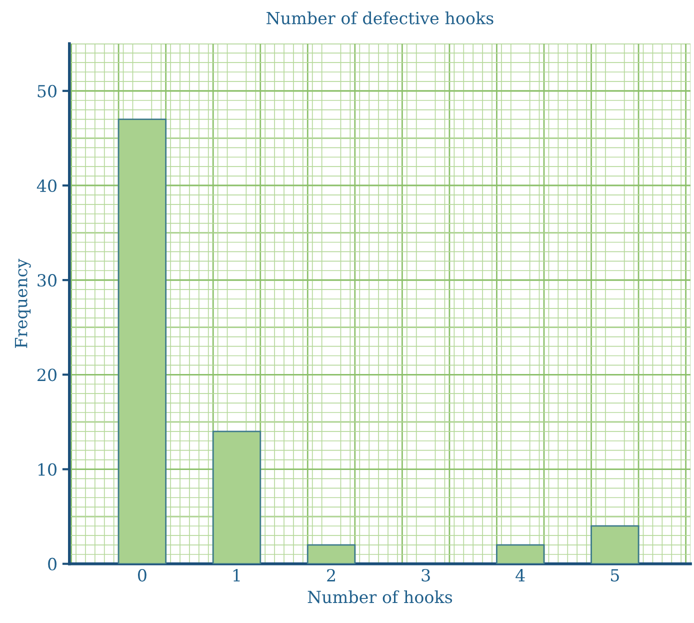 The image size is (694, 623). What do you see at coordinates (142, 575) in the screenshot?
I see `x-tick-label: 0` at bounding box center [142, 575].